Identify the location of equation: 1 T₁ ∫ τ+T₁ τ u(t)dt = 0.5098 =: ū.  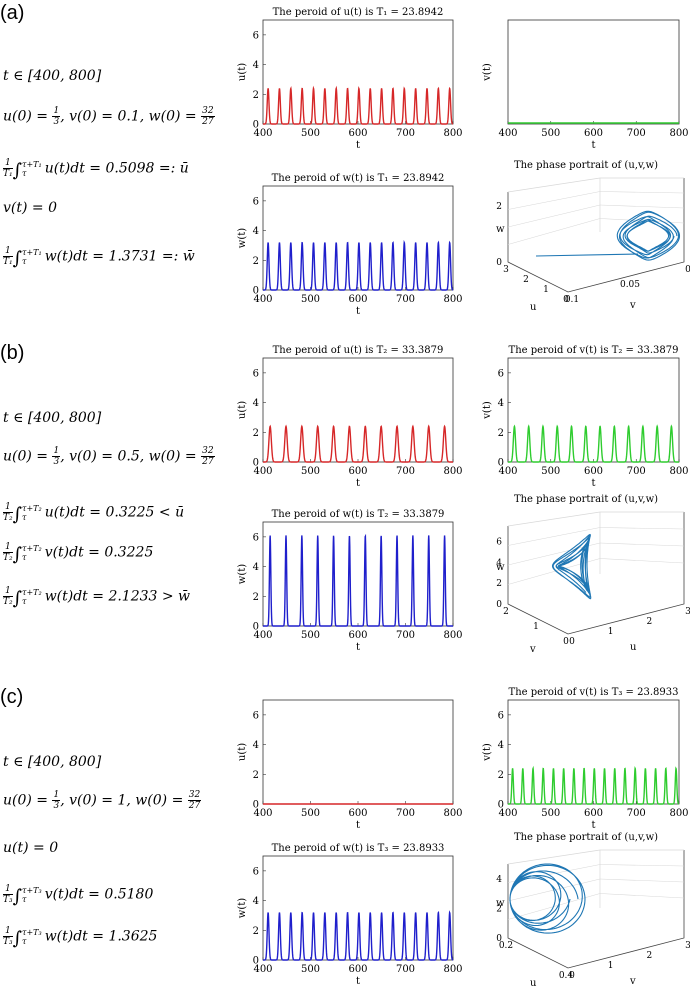
(96, 169).